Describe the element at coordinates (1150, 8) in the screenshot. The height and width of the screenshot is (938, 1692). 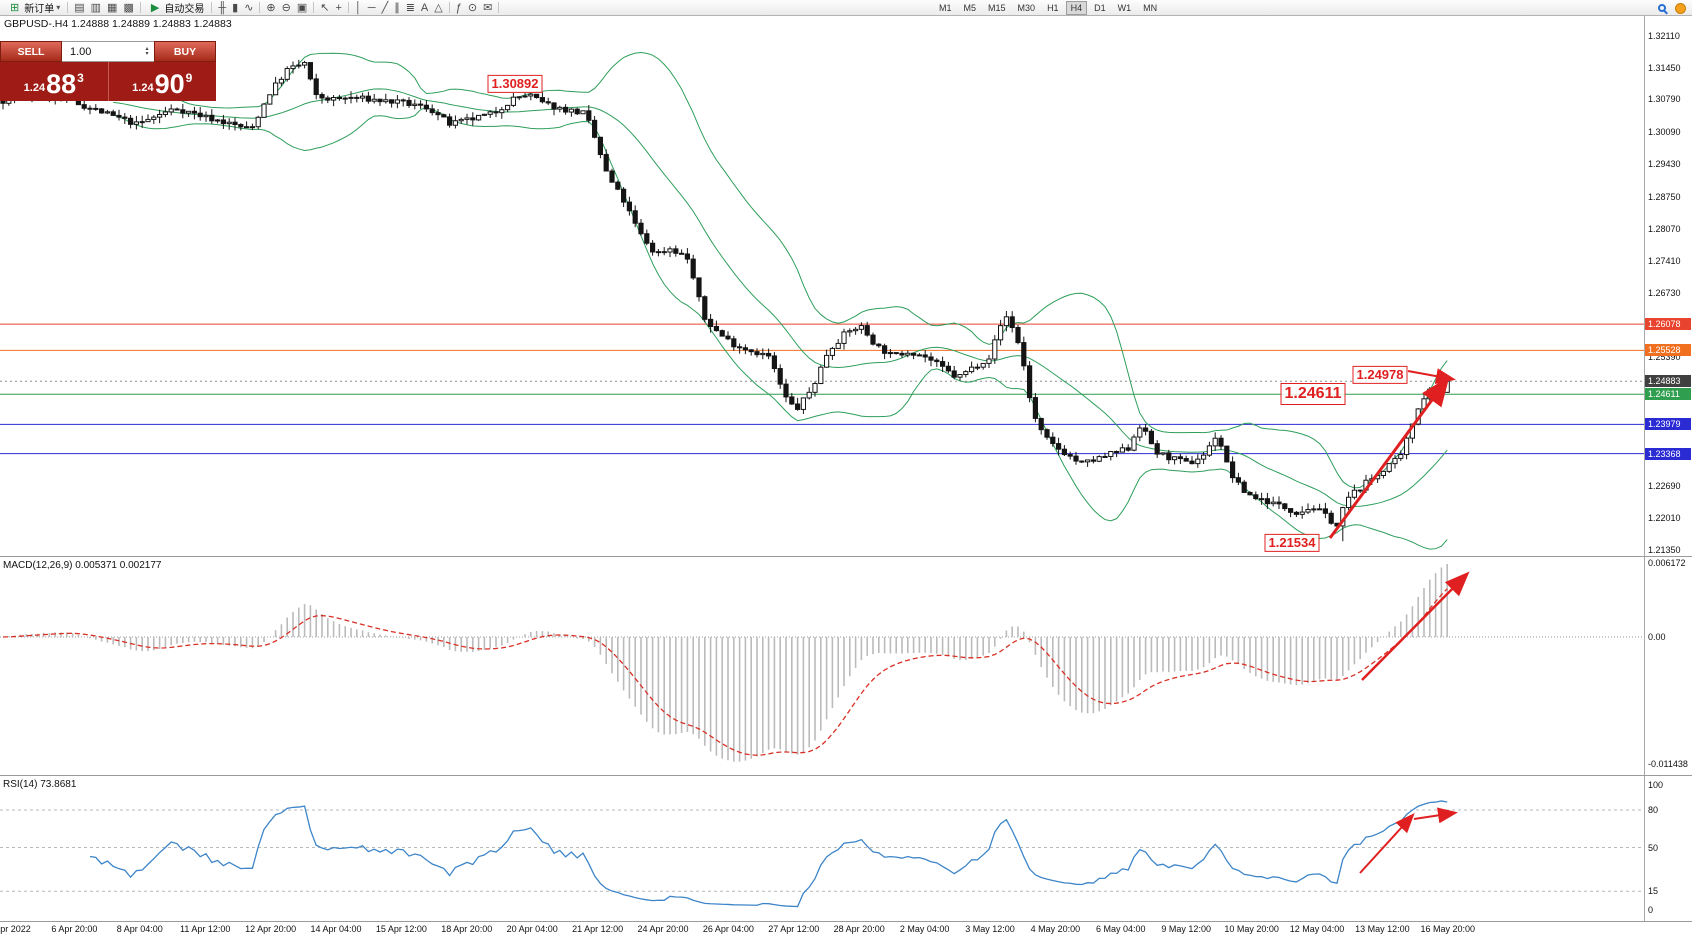
I see `timeframe-mn: MN` at that location.